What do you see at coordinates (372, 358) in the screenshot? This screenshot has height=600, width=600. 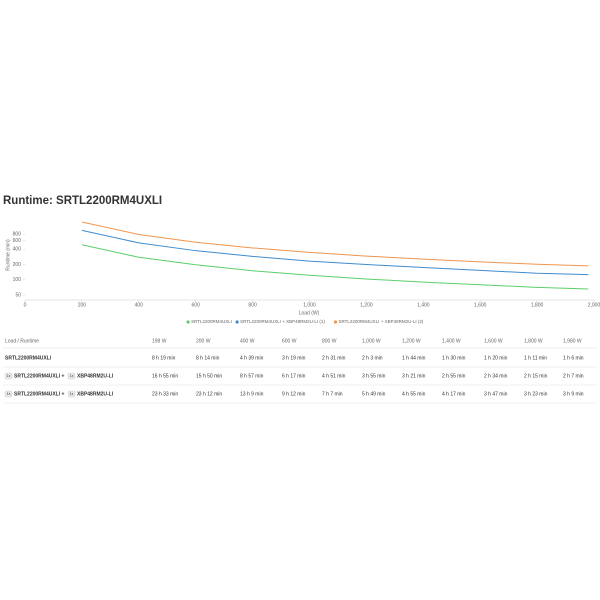 I see `table-cell: 2 h 3 min` at bounding box center [372, 358].